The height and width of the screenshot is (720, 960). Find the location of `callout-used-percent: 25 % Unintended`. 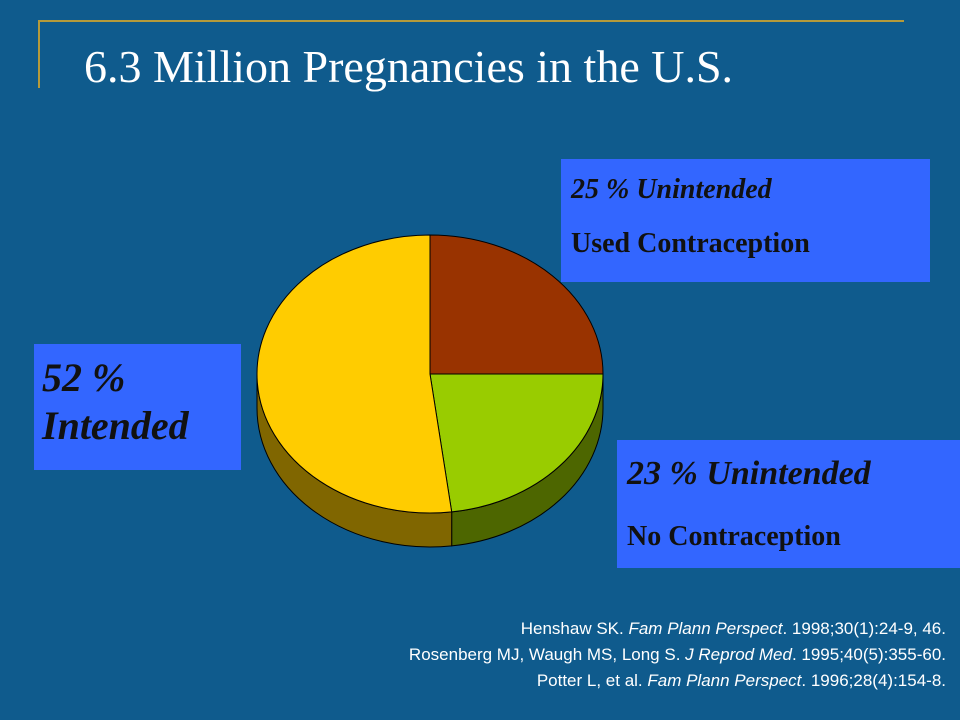

callout-used-percent: 25 % Unintended is located at coordinates (671, 189).